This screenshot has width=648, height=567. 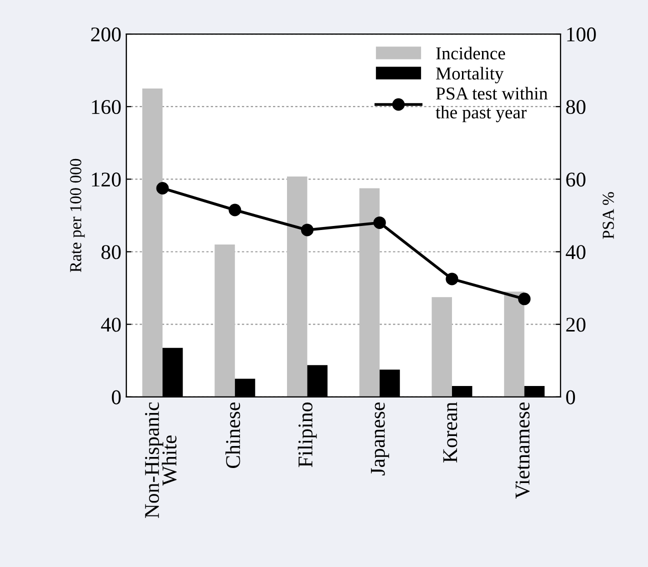 I want to click on x-tick-label: Chinese, so click(x=232, y=435).